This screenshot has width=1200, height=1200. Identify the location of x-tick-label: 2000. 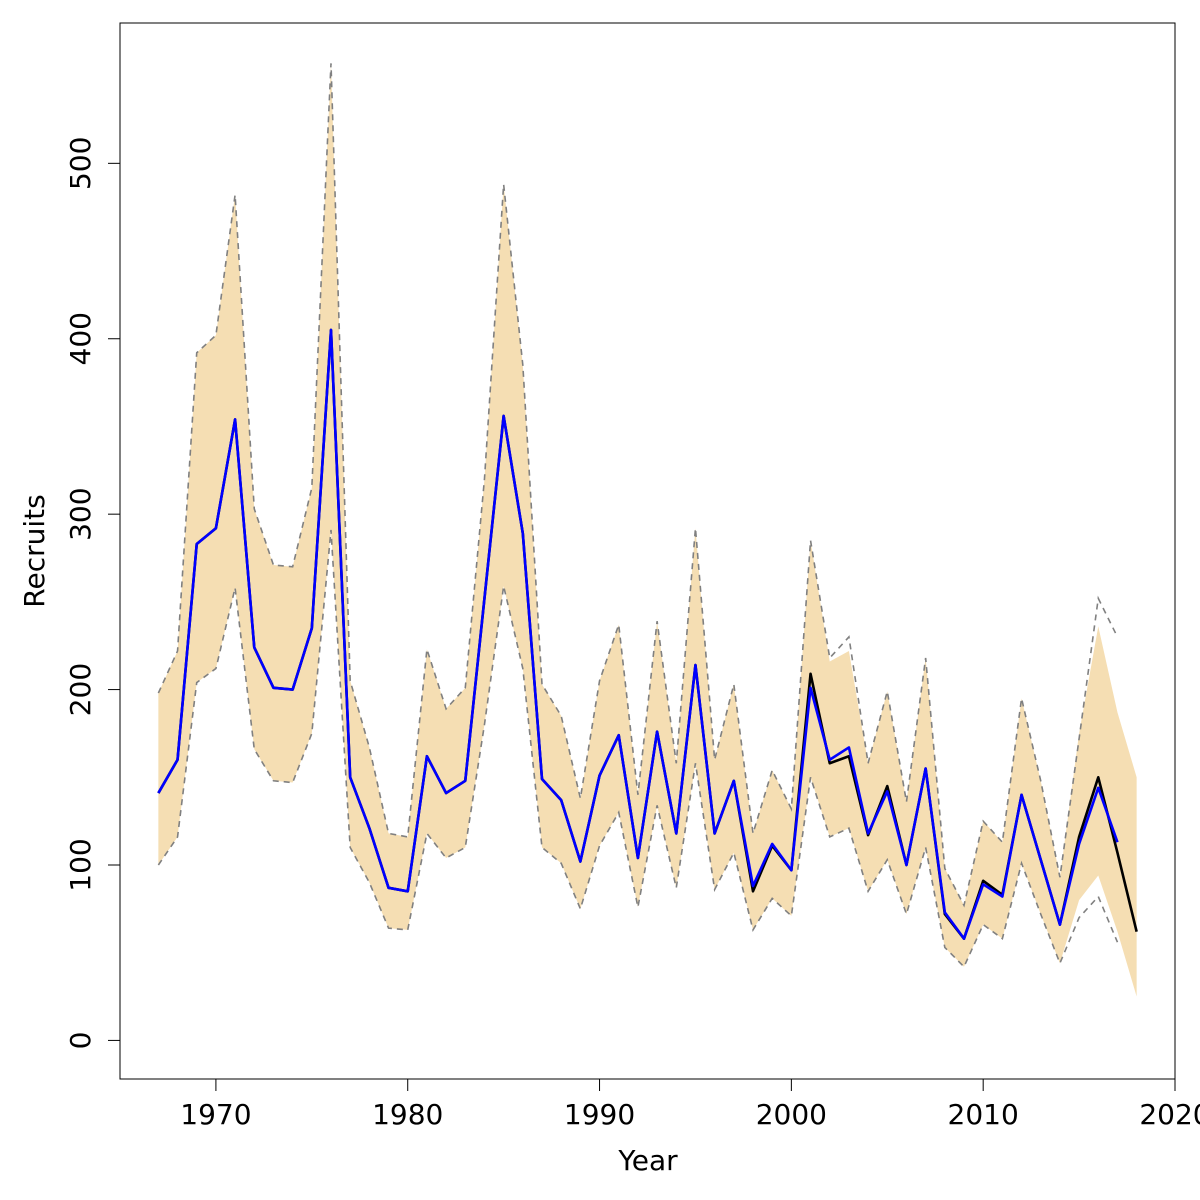
(791, 1114).